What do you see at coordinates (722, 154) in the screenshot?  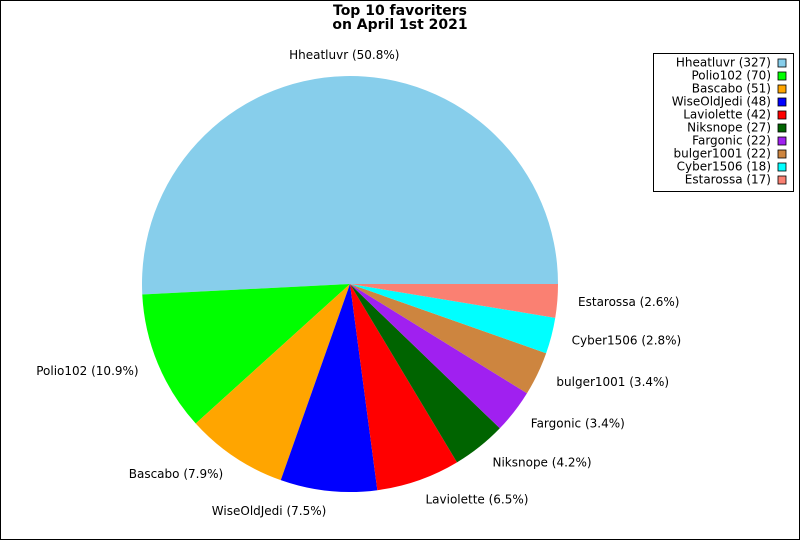 I see `legend-label: bulger1001 (22)` at bounding box center [722, 154].